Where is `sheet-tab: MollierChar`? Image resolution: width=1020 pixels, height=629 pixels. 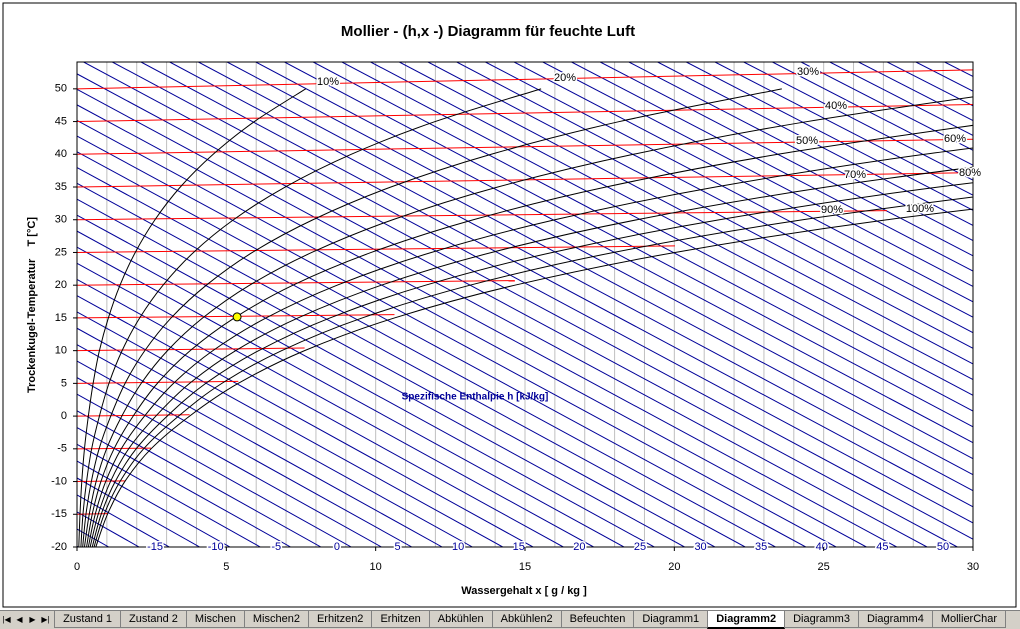 sheet-tab: MollierChar is located at coordinates (969, 619).